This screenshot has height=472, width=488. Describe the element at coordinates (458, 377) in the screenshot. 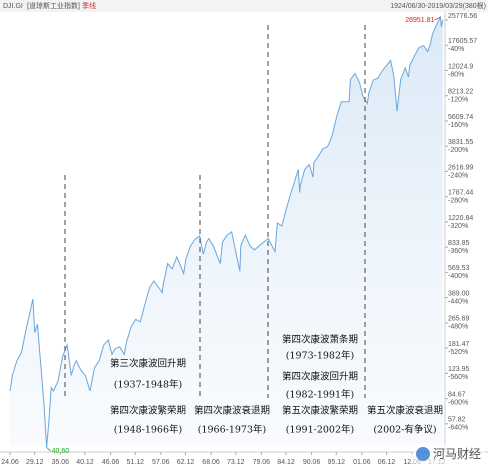

I see `y-tick-sublabel: -560%` at that location.